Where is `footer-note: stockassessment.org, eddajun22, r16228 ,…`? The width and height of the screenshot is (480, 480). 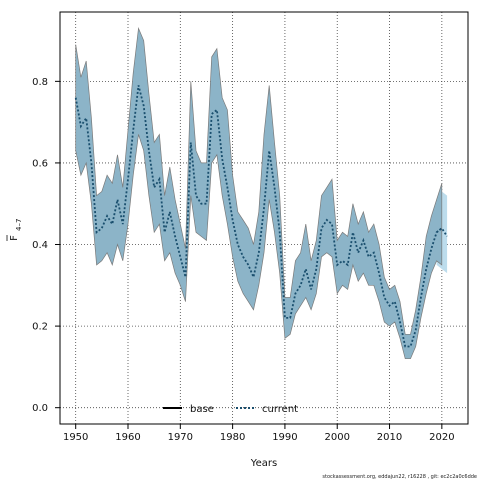
footer-note: stockassessment.org, eddajun22, r16228 ,… is located at coordinates (399, 477).